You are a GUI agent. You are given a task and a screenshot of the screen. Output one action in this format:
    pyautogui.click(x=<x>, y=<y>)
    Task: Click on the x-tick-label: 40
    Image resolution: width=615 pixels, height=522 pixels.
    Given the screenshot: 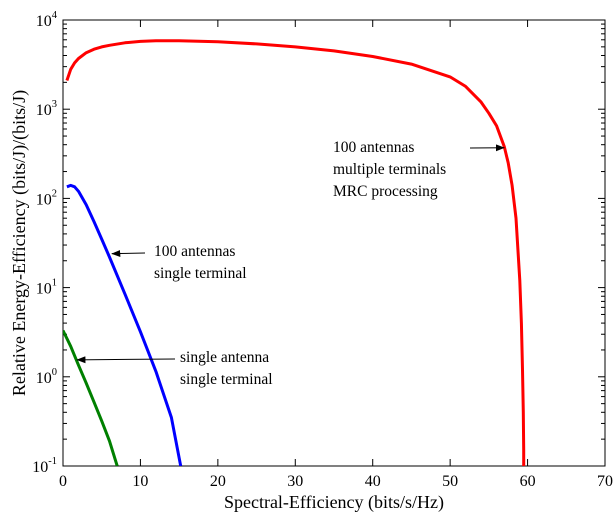 What is the action you would take?
    pyautogui.click(x=373, y=481)
    